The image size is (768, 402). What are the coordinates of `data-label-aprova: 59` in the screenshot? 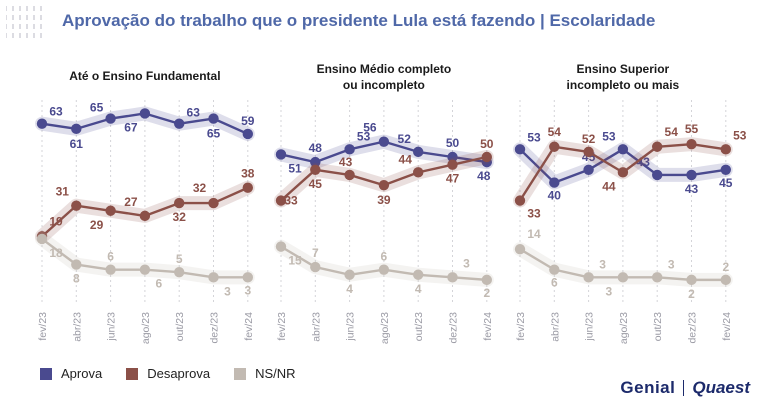 It's located at (248, 121).